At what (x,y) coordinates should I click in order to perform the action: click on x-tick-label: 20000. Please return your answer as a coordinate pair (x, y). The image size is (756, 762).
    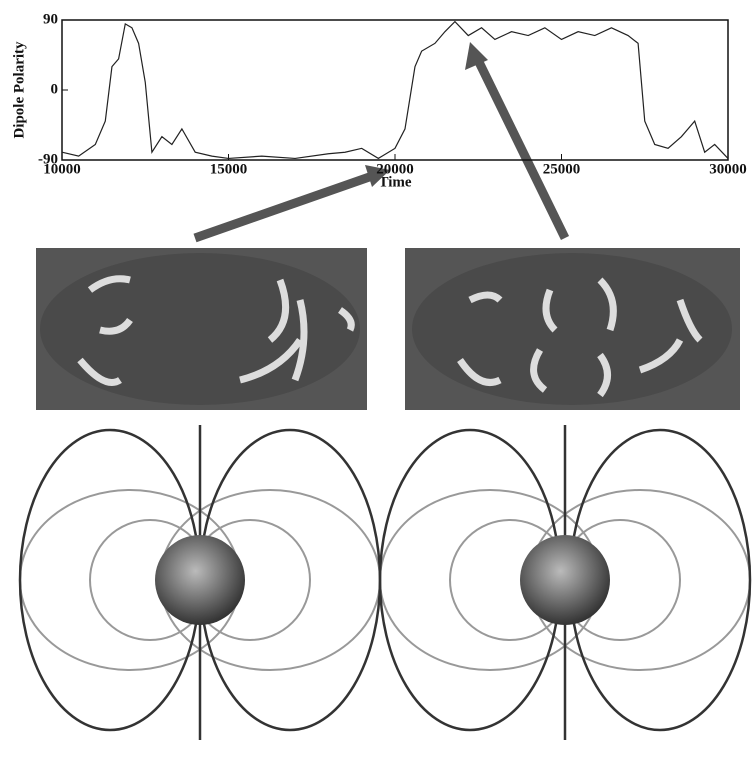
    Looking at the image, I should click on (395, 169).